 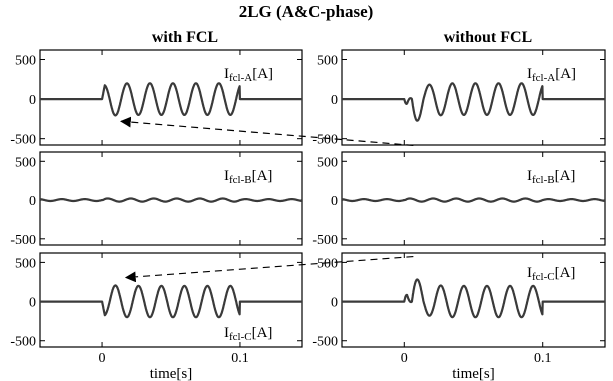 What do you see at coordinates (269, 269) in the screenshot?
I see `arrow-c-phase-peak` at bounding box center [269, 269].